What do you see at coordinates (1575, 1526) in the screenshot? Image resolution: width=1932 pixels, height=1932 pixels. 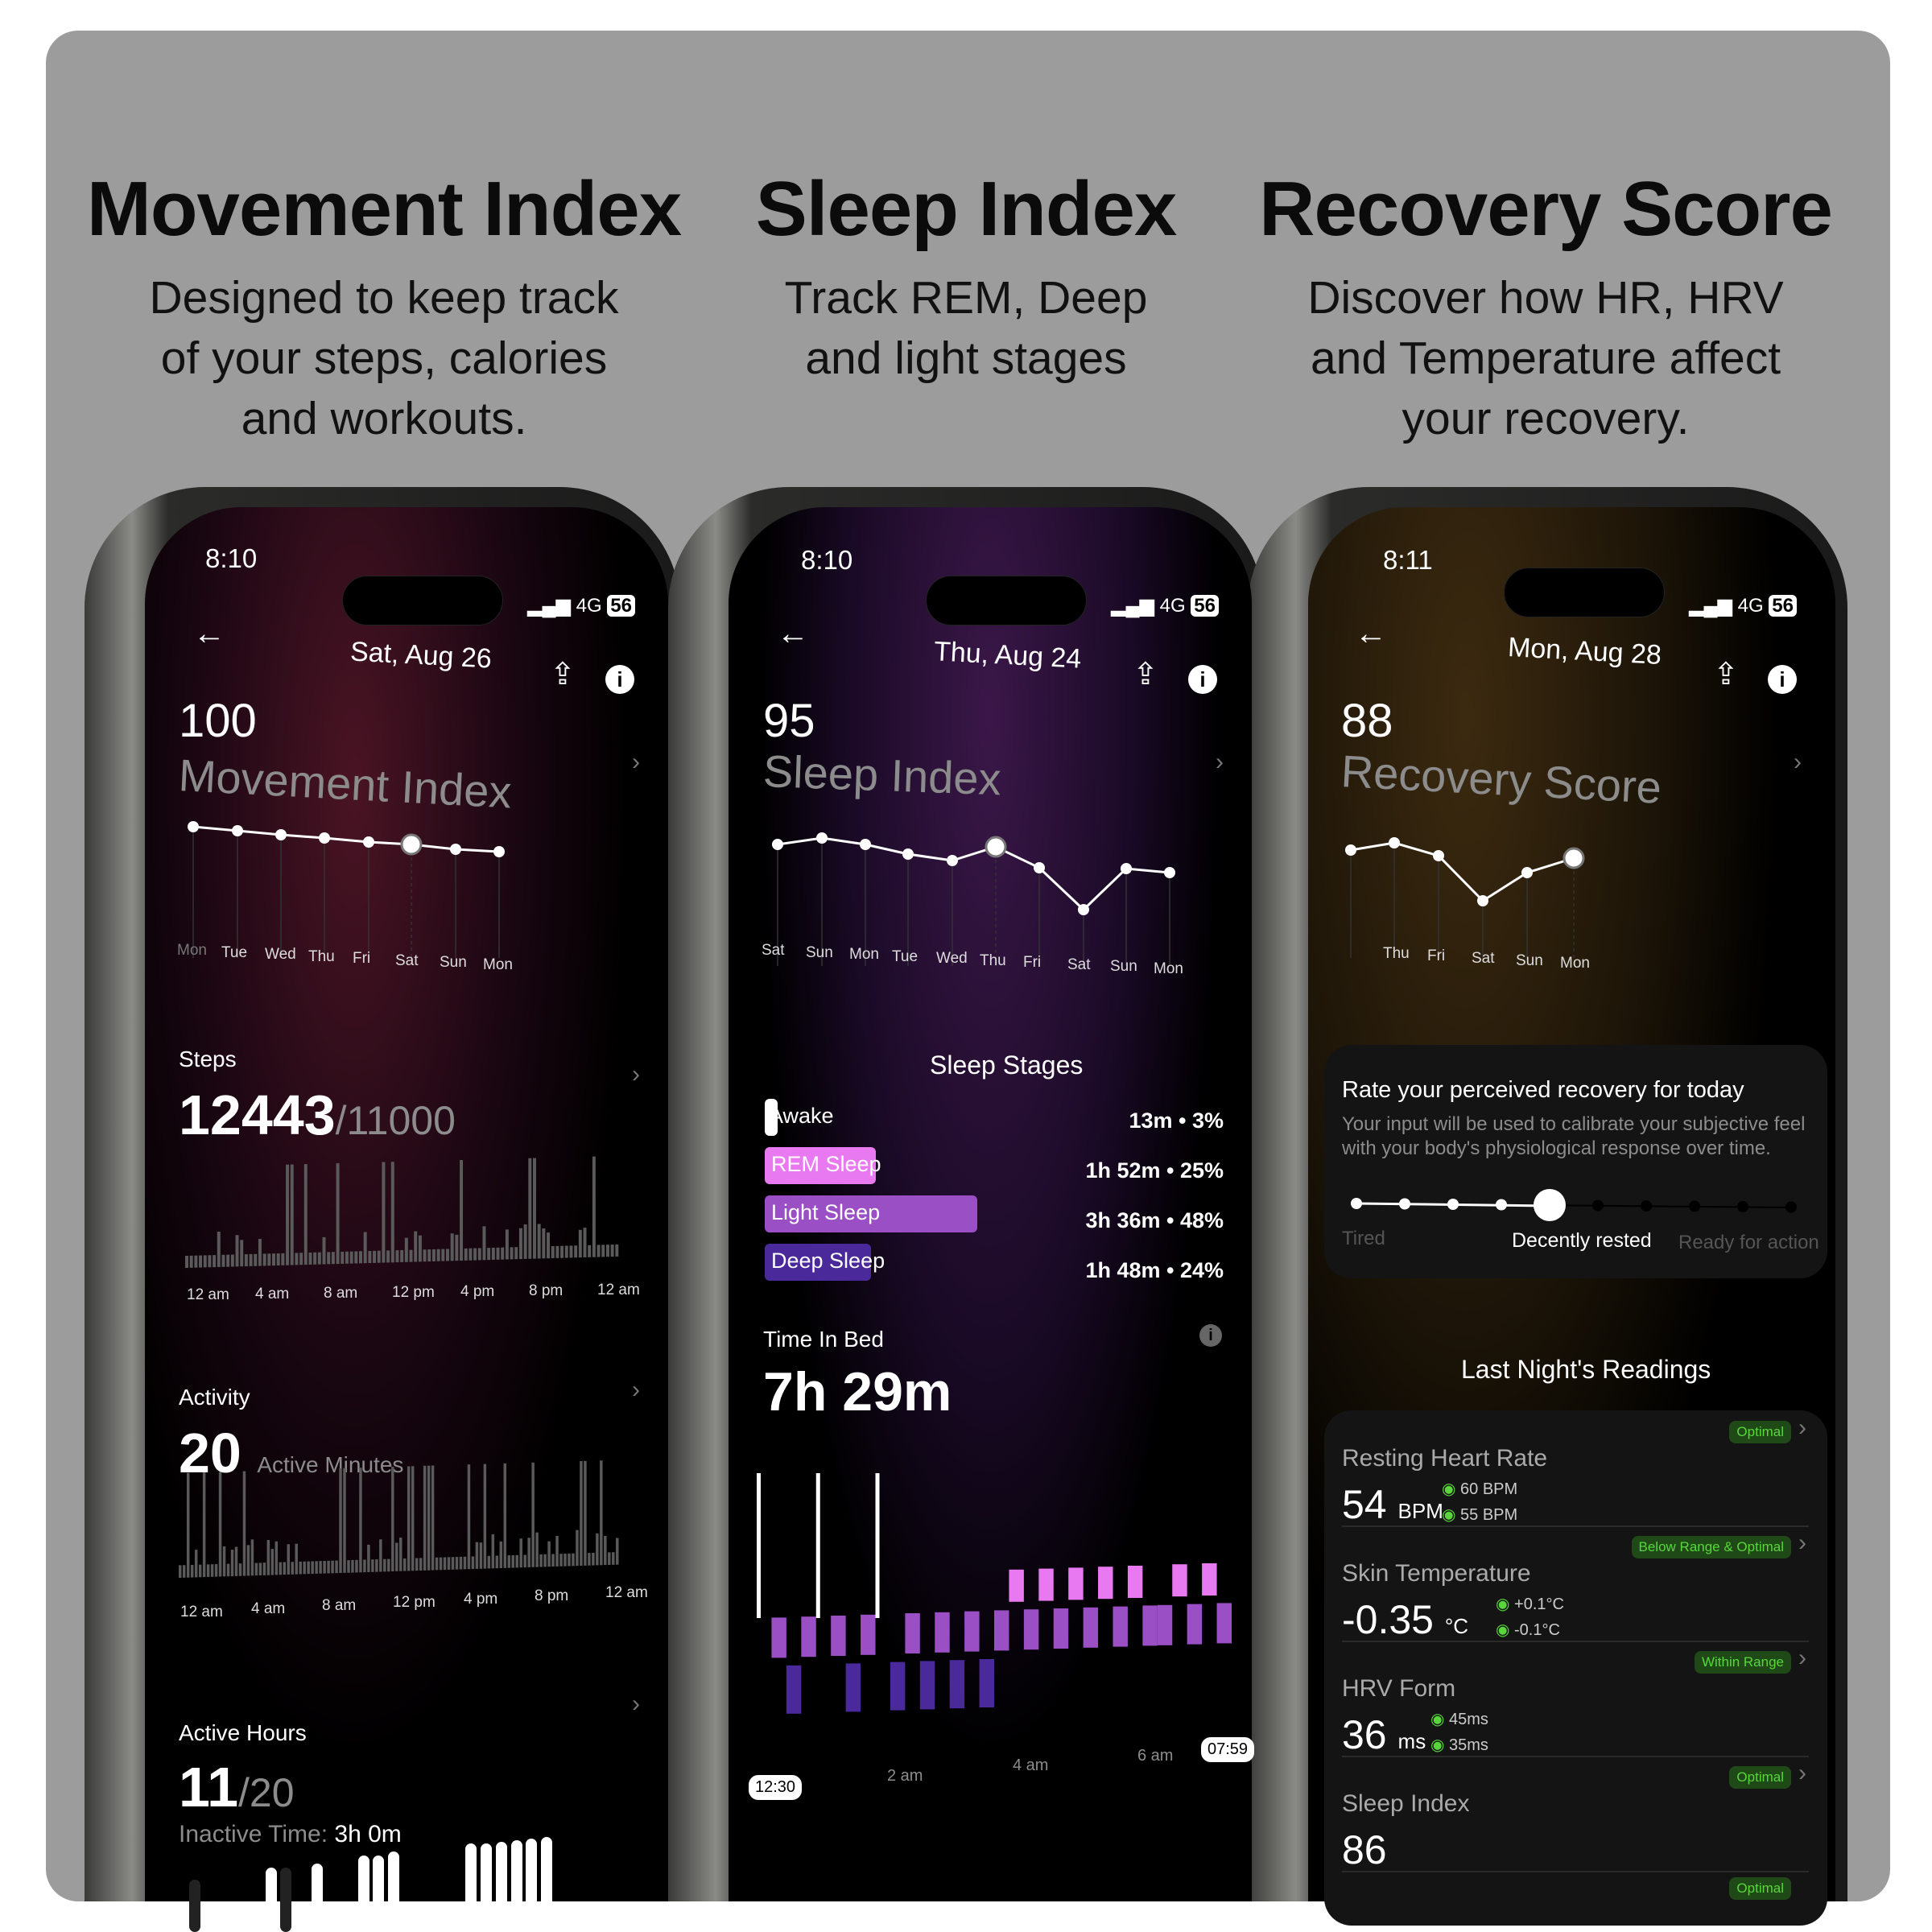 I see `row-divider` at bounding box center [1575, 1526].